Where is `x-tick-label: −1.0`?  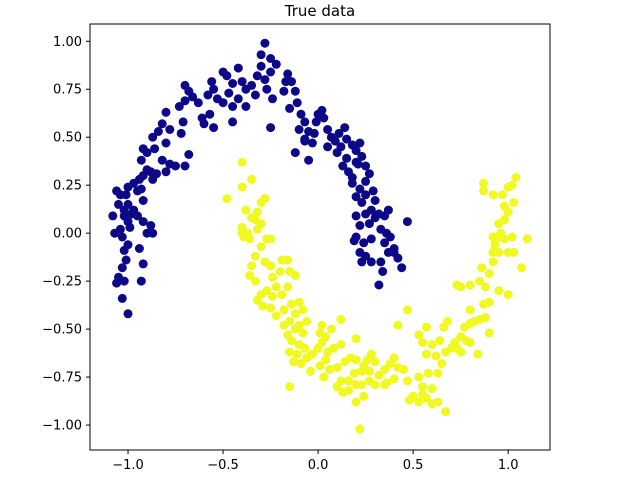
x-tick-label: −1.0 is located at coordinates (128, 465).